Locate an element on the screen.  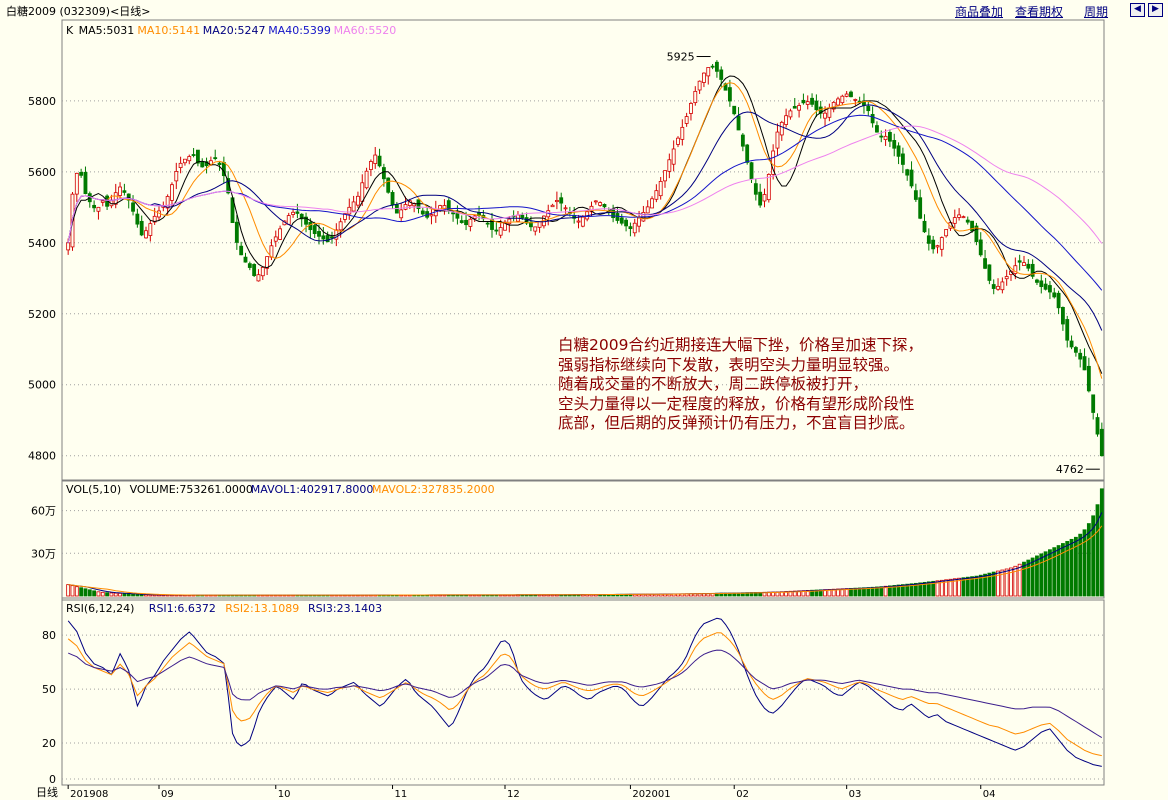
period-link: 周期 is located at coordinates (1096, 12).